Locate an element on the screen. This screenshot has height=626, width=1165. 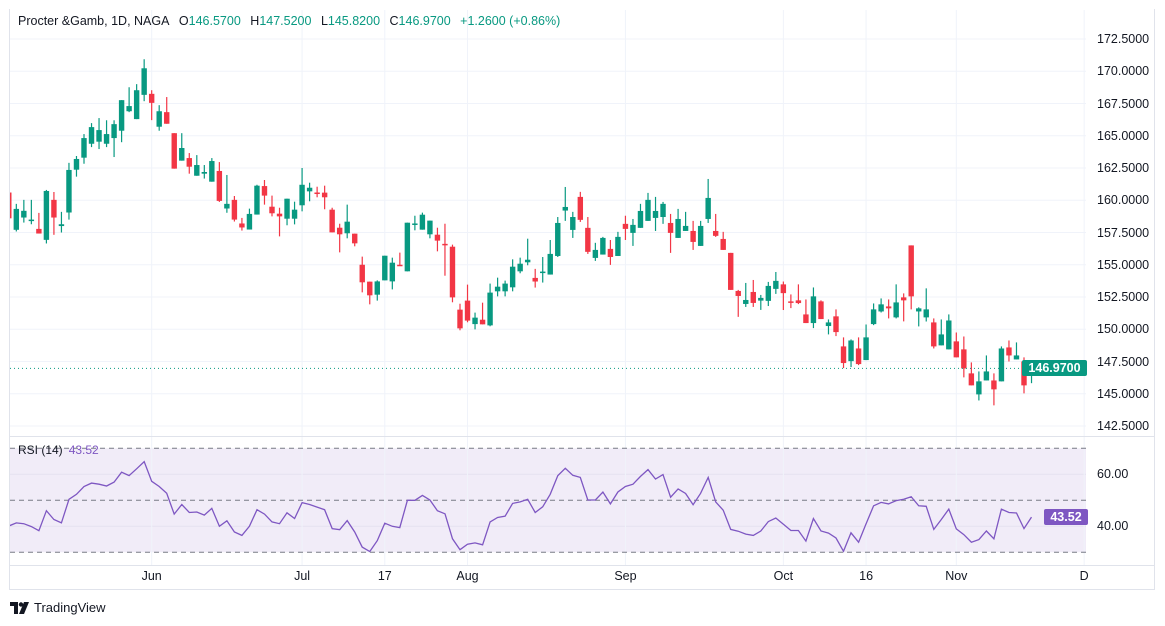
tradingview-brand: TradingView is located at coordinates (58, 607).